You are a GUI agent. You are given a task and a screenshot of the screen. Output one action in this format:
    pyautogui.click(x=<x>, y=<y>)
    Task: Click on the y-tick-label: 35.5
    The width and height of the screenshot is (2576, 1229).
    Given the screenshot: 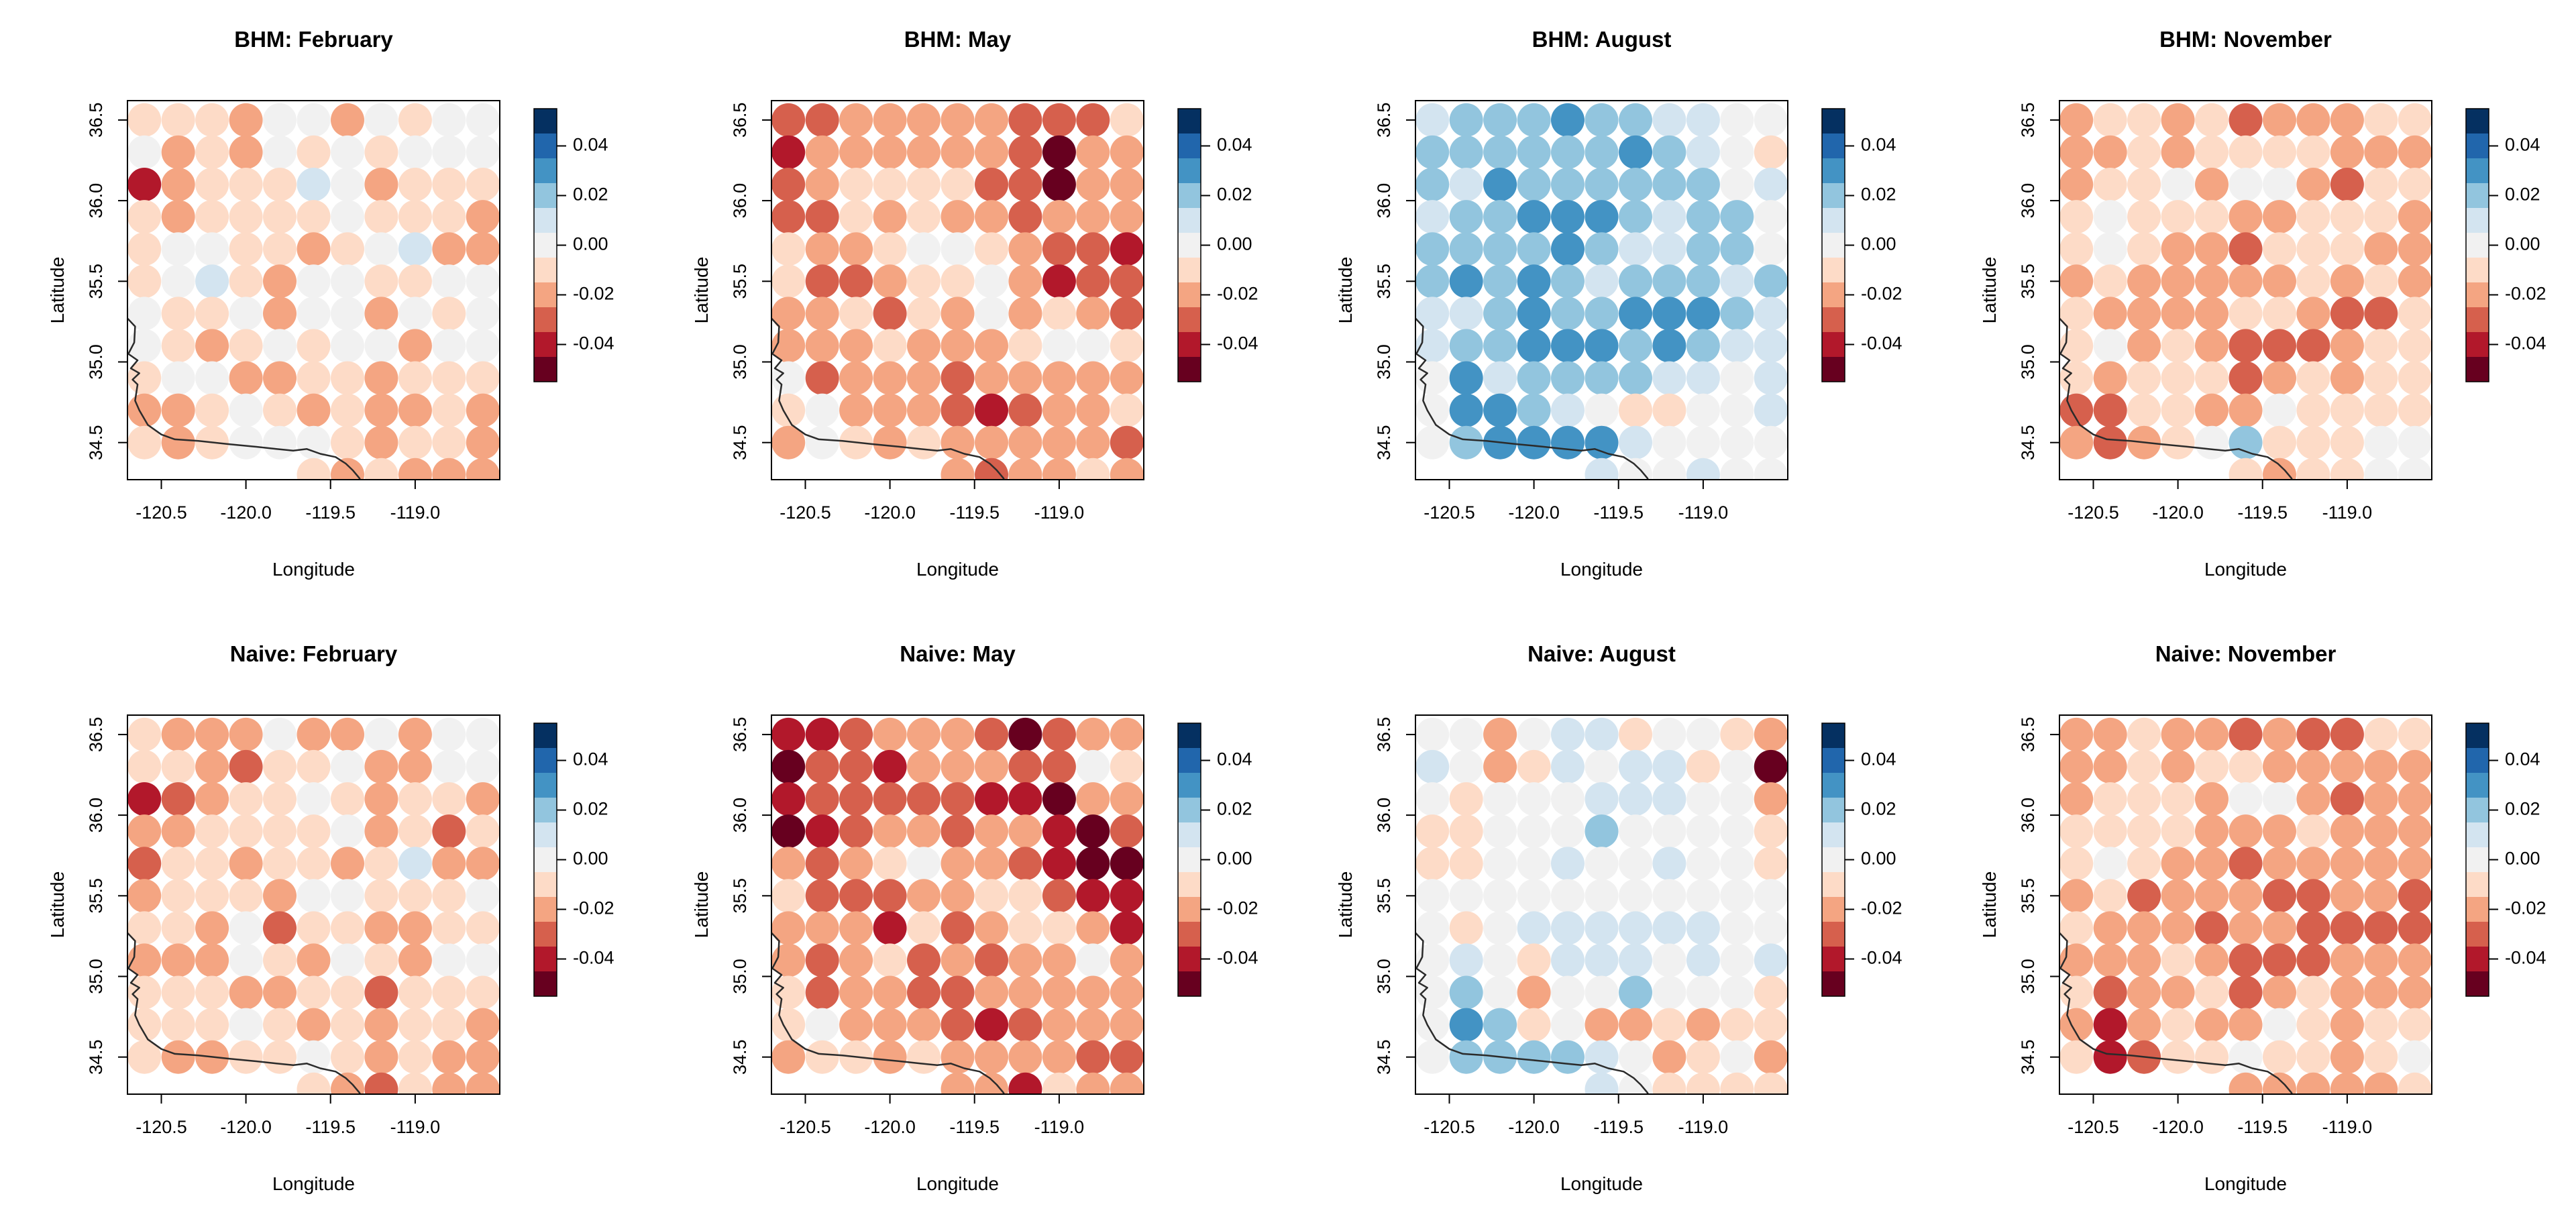 What is the action you would take?
    pyautogui.click(x=1384, y=281)
    